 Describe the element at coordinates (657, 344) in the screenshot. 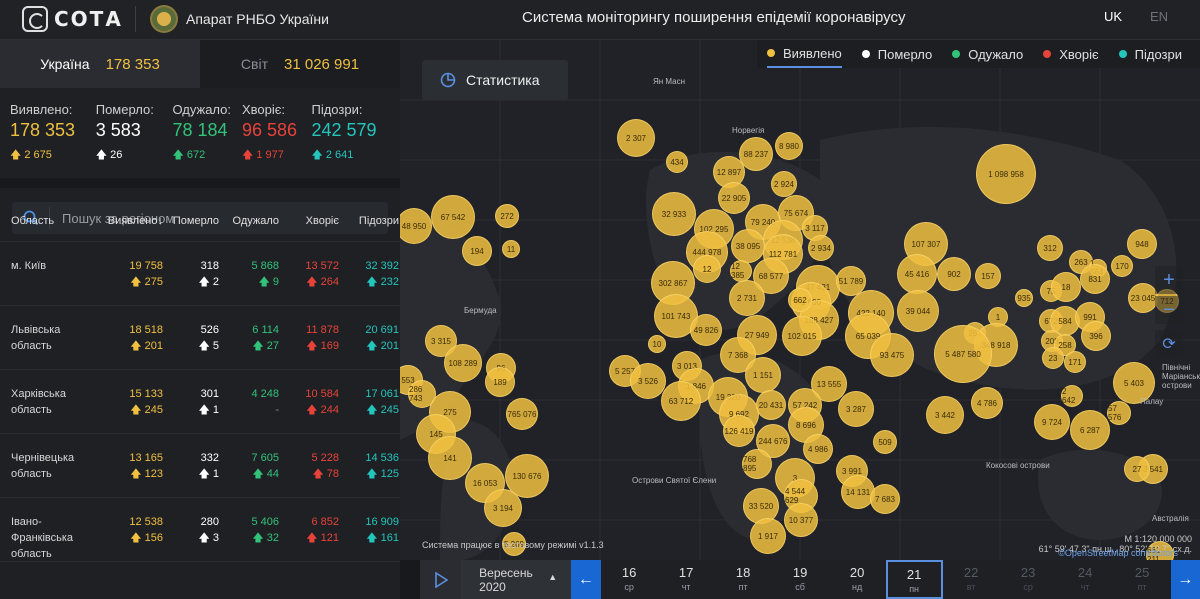

I see `case-bubble: 10` at that location.